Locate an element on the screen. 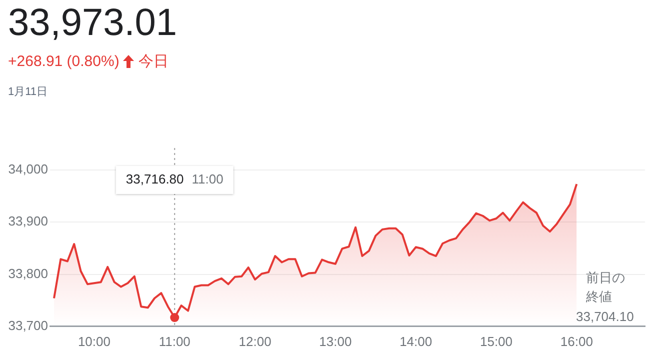  y-tick-label: 33,700 is located at coordinates (28, 325).